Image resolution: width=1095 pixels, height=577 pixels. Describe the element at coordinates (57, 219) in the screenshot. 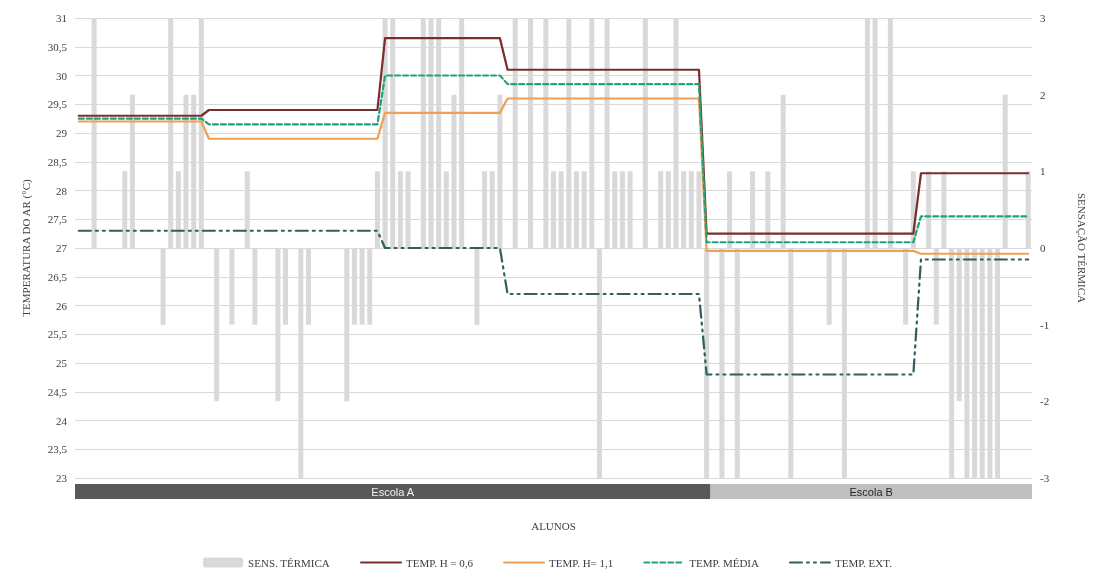

I see `y-tick-label: 27,5` at that location.